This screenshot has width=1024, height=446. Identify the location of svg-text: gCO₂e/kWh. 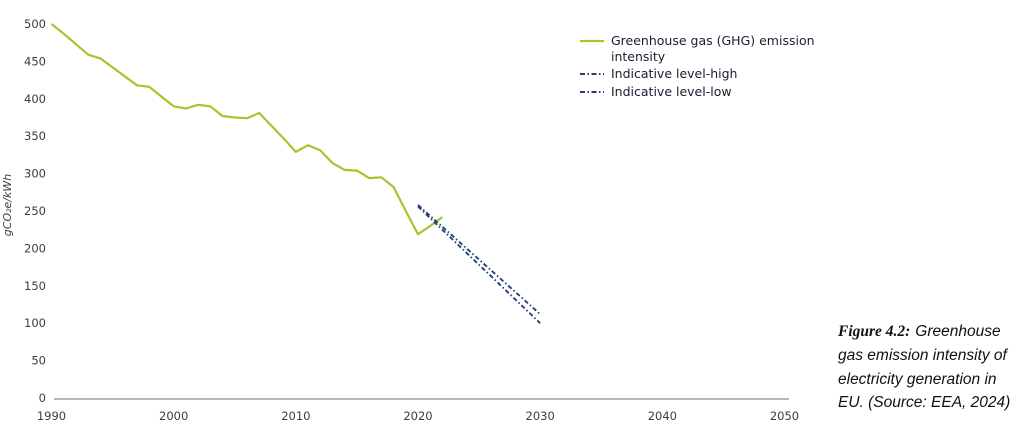
(7, 205).